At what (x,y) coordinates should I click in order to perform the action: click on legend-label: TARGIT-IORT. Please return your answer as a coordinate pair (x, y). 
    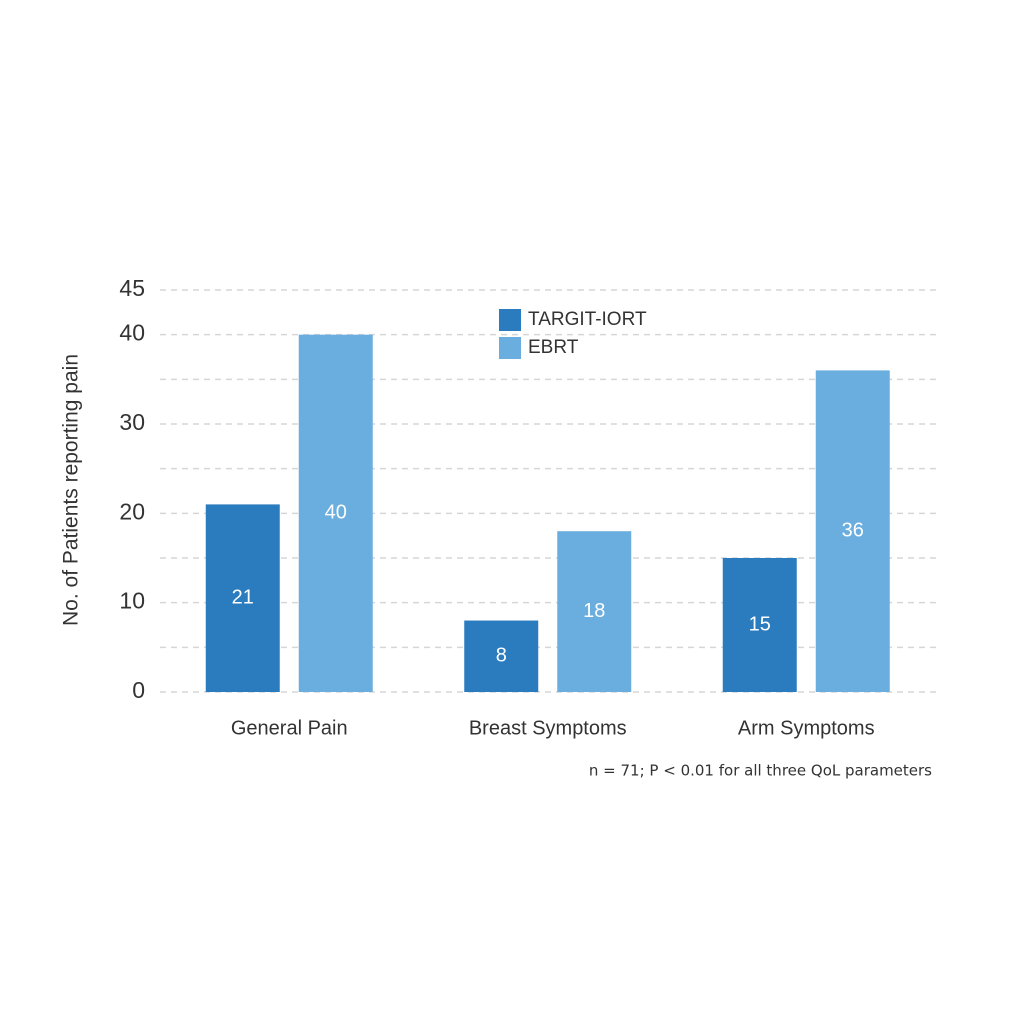
    Looking at the image, I should click on (587, 319).